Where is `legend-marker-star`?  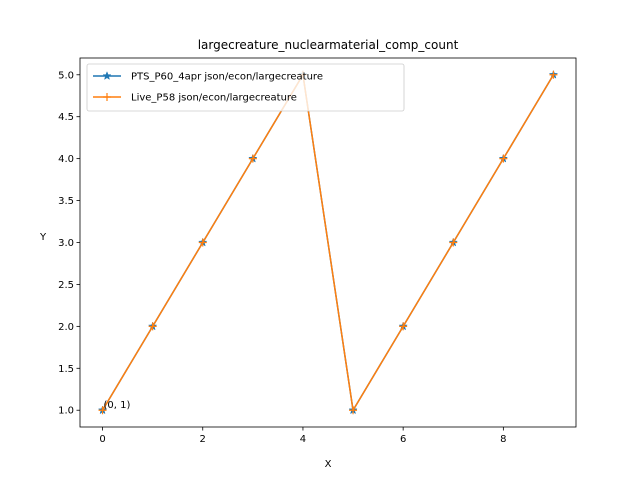
legend-marker-star is located at coordinates (107, 75).